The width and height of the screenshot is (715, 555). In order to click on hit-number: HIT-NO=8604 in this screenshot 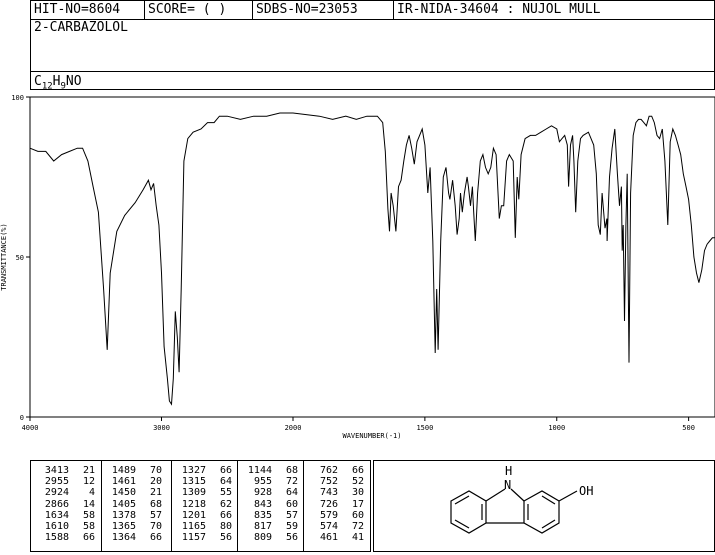, I will do `click(77, 9)`.